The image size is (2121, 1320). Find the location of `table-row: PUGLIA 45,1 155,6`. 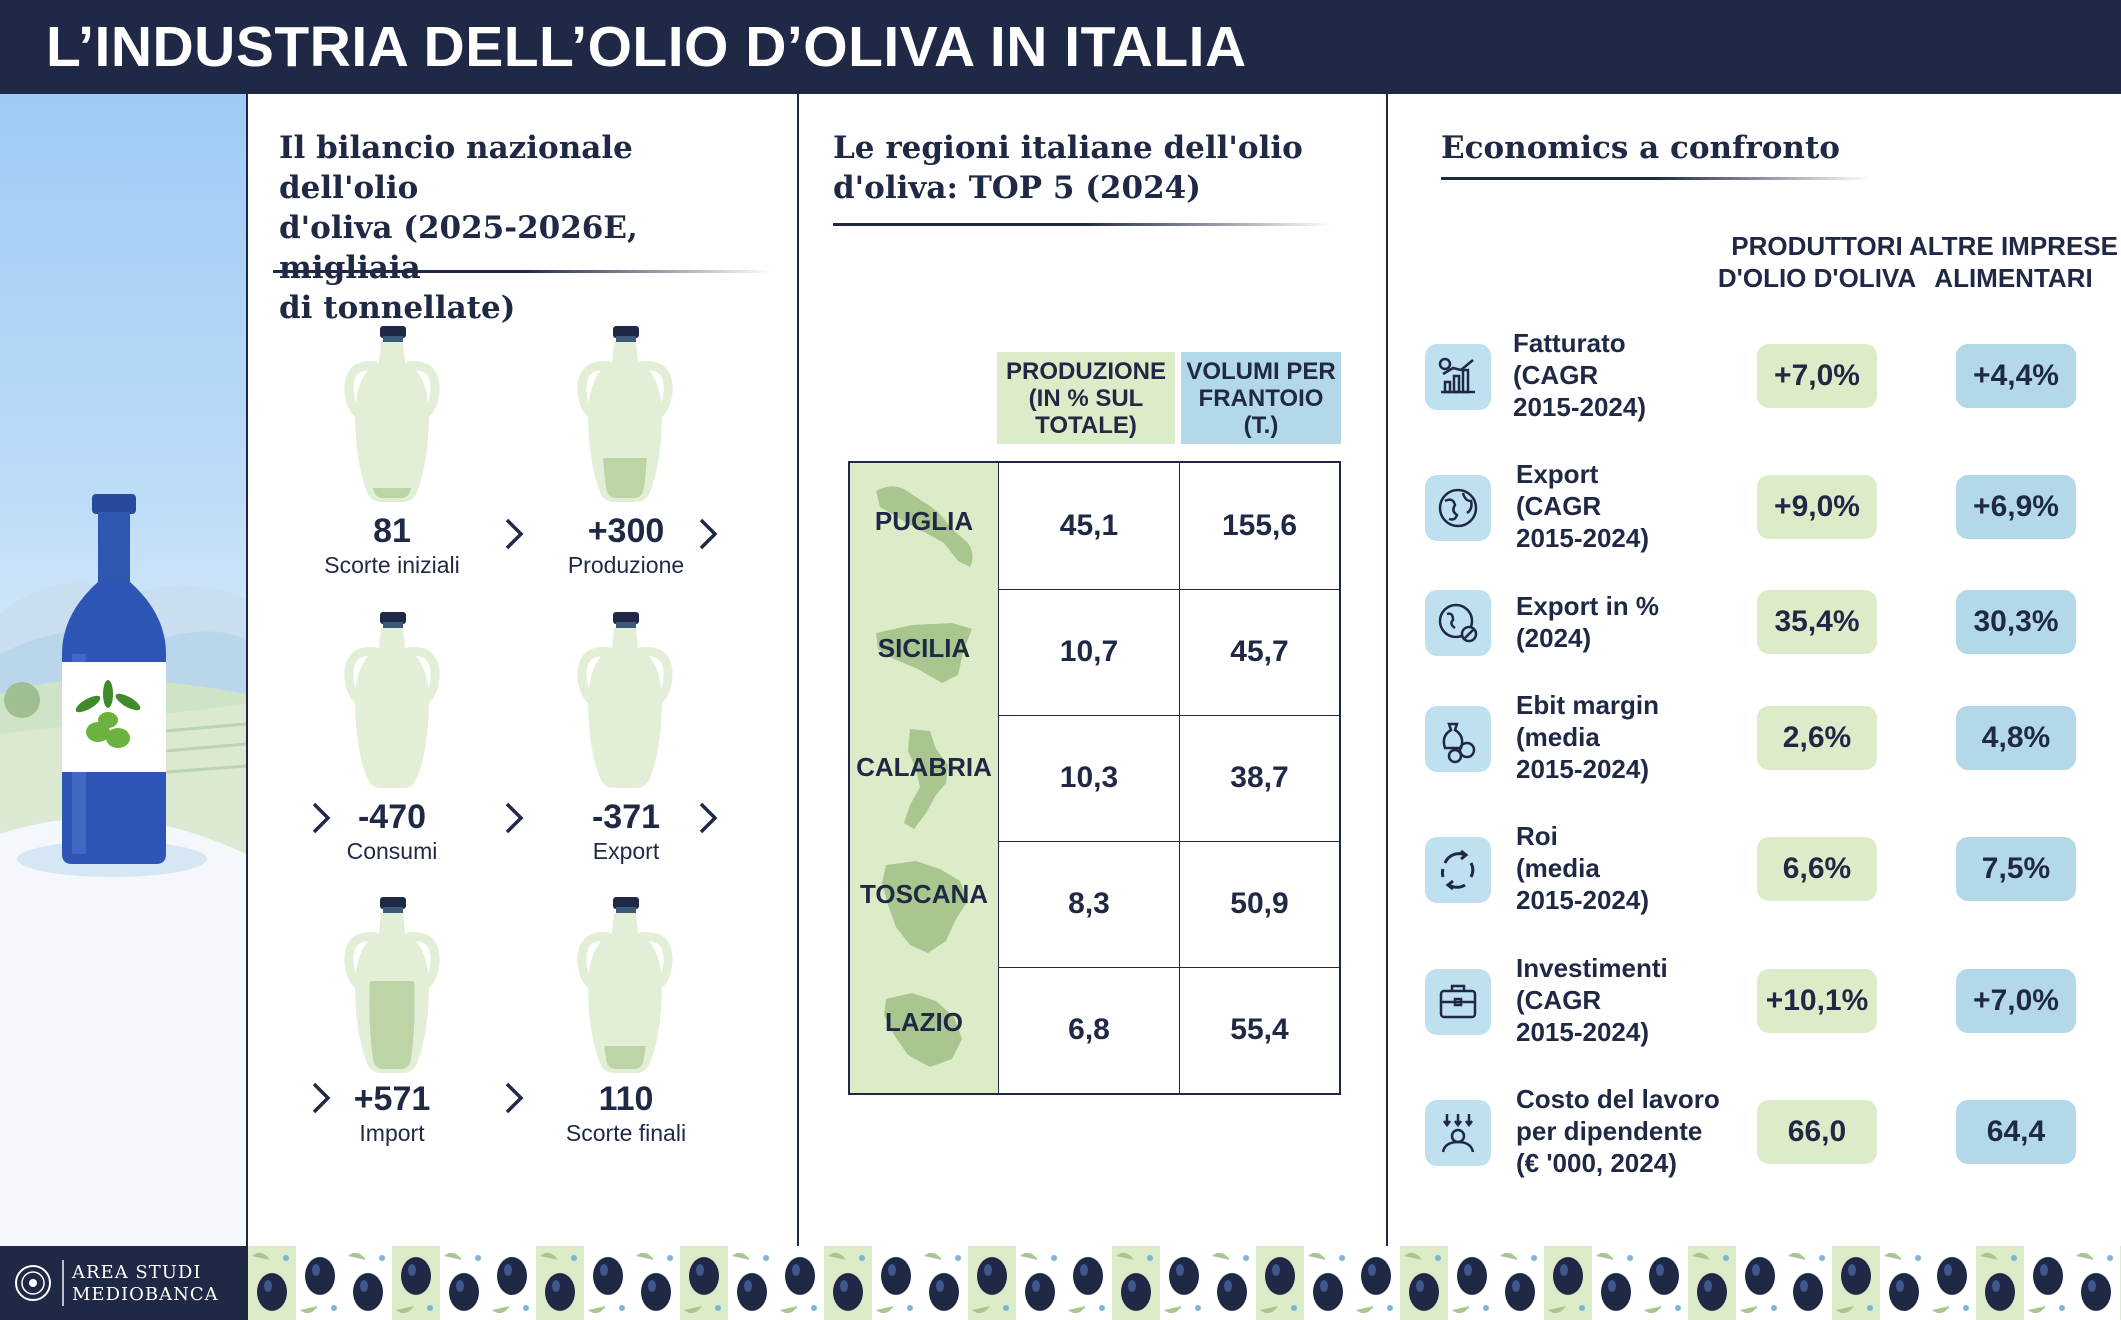

table-row: PUGLIA 45,1 155,6 is located at coordinates (1094, 526).